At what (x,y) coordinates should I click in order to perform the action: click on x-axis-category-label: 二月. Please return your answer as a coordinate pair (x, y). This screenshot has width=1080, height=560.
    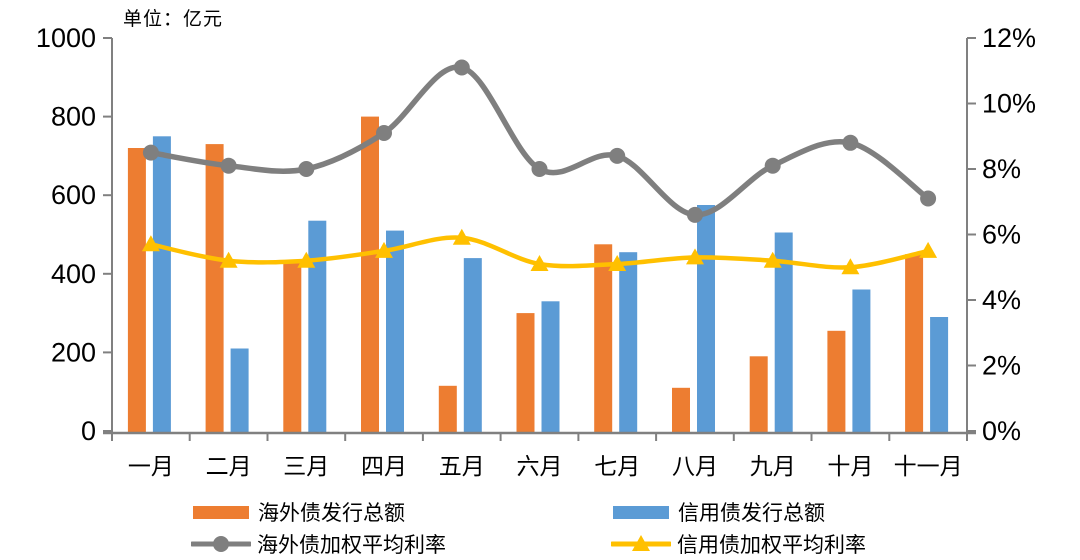
    Looking at the image, I should click on (229, 466).